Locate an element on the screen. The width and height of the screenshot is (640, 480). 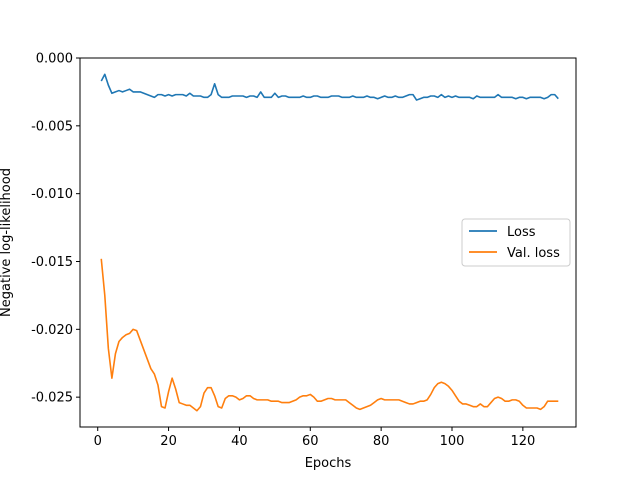
x-tick-label: 100 is located at coordinates (452, 441).